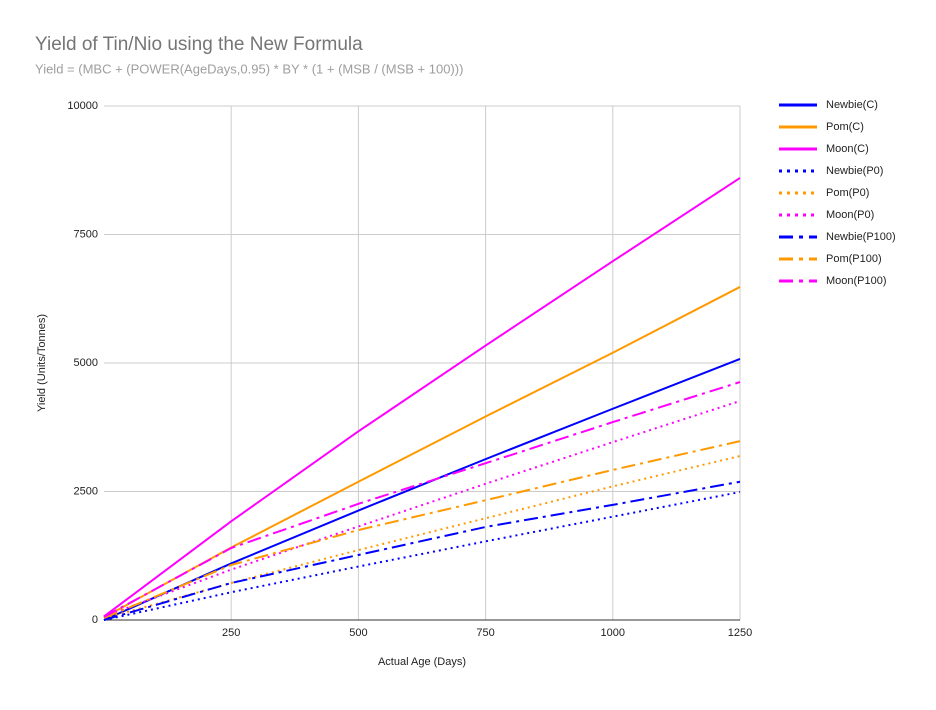 Image resolution: width=936 pixels, height=710 pixels. Describe the element at coordinates (42, 363) in the screenshot. I see `y-axis-label: Yield (Units/Tonnes)` at that location.